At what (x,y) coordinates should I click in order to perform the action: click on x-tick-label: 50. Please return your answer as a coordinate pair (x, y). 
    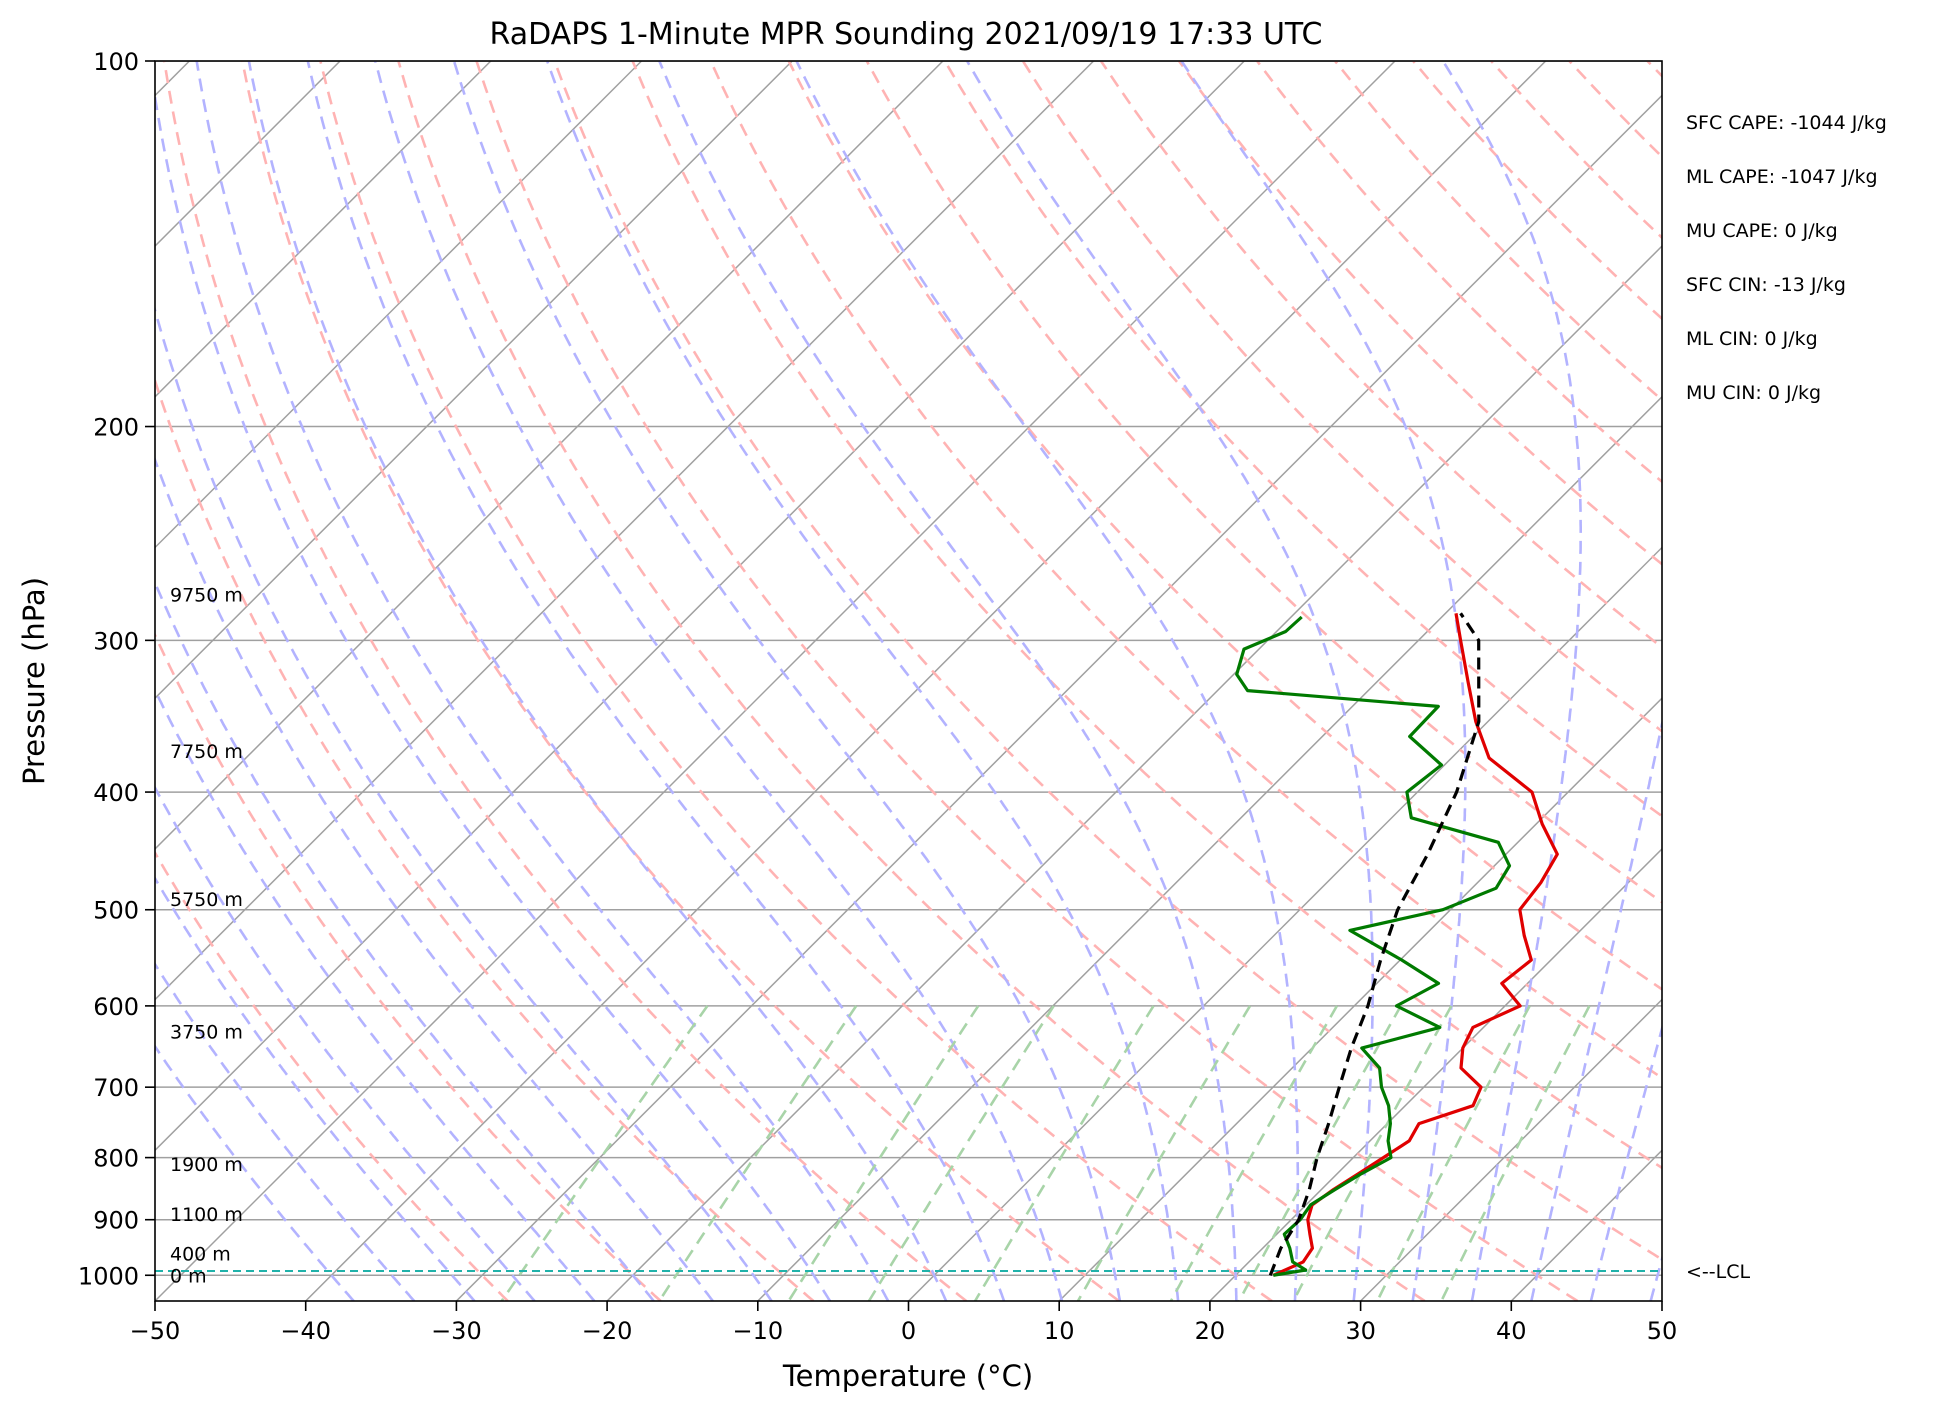
    Looking at the image, I should click on (1662, 1331).